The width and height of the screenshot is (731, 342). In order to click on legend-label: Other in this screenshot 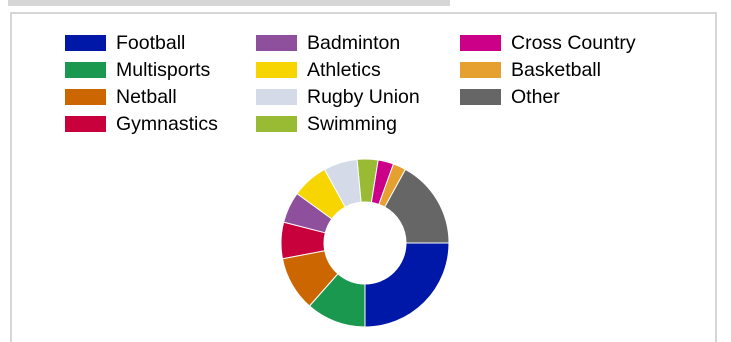, I will do `click(535, 97)`.